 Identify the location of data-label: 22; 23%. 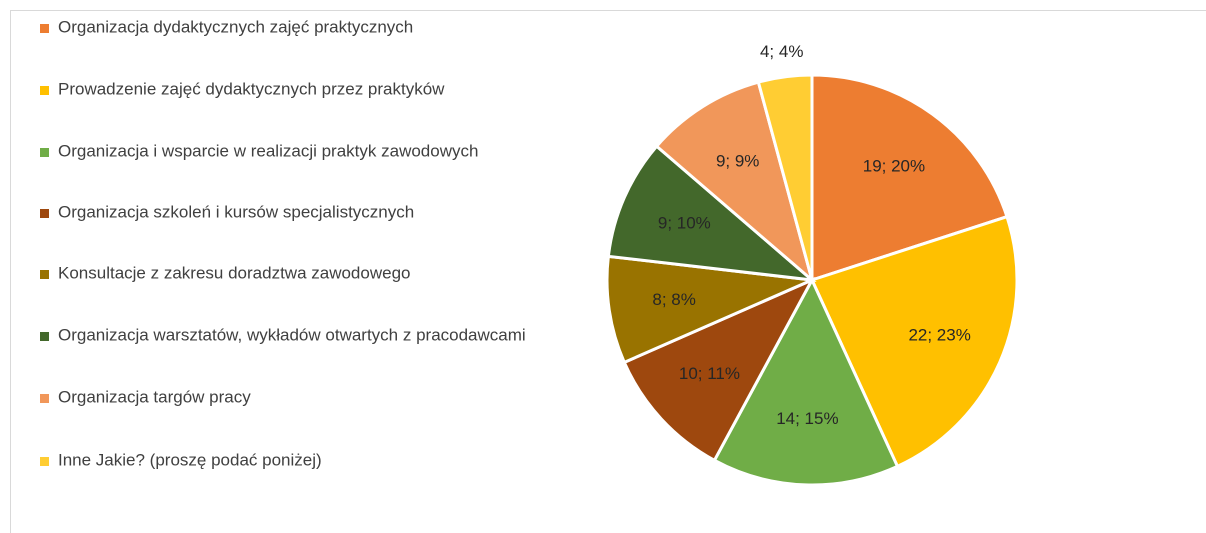
(939, 334).